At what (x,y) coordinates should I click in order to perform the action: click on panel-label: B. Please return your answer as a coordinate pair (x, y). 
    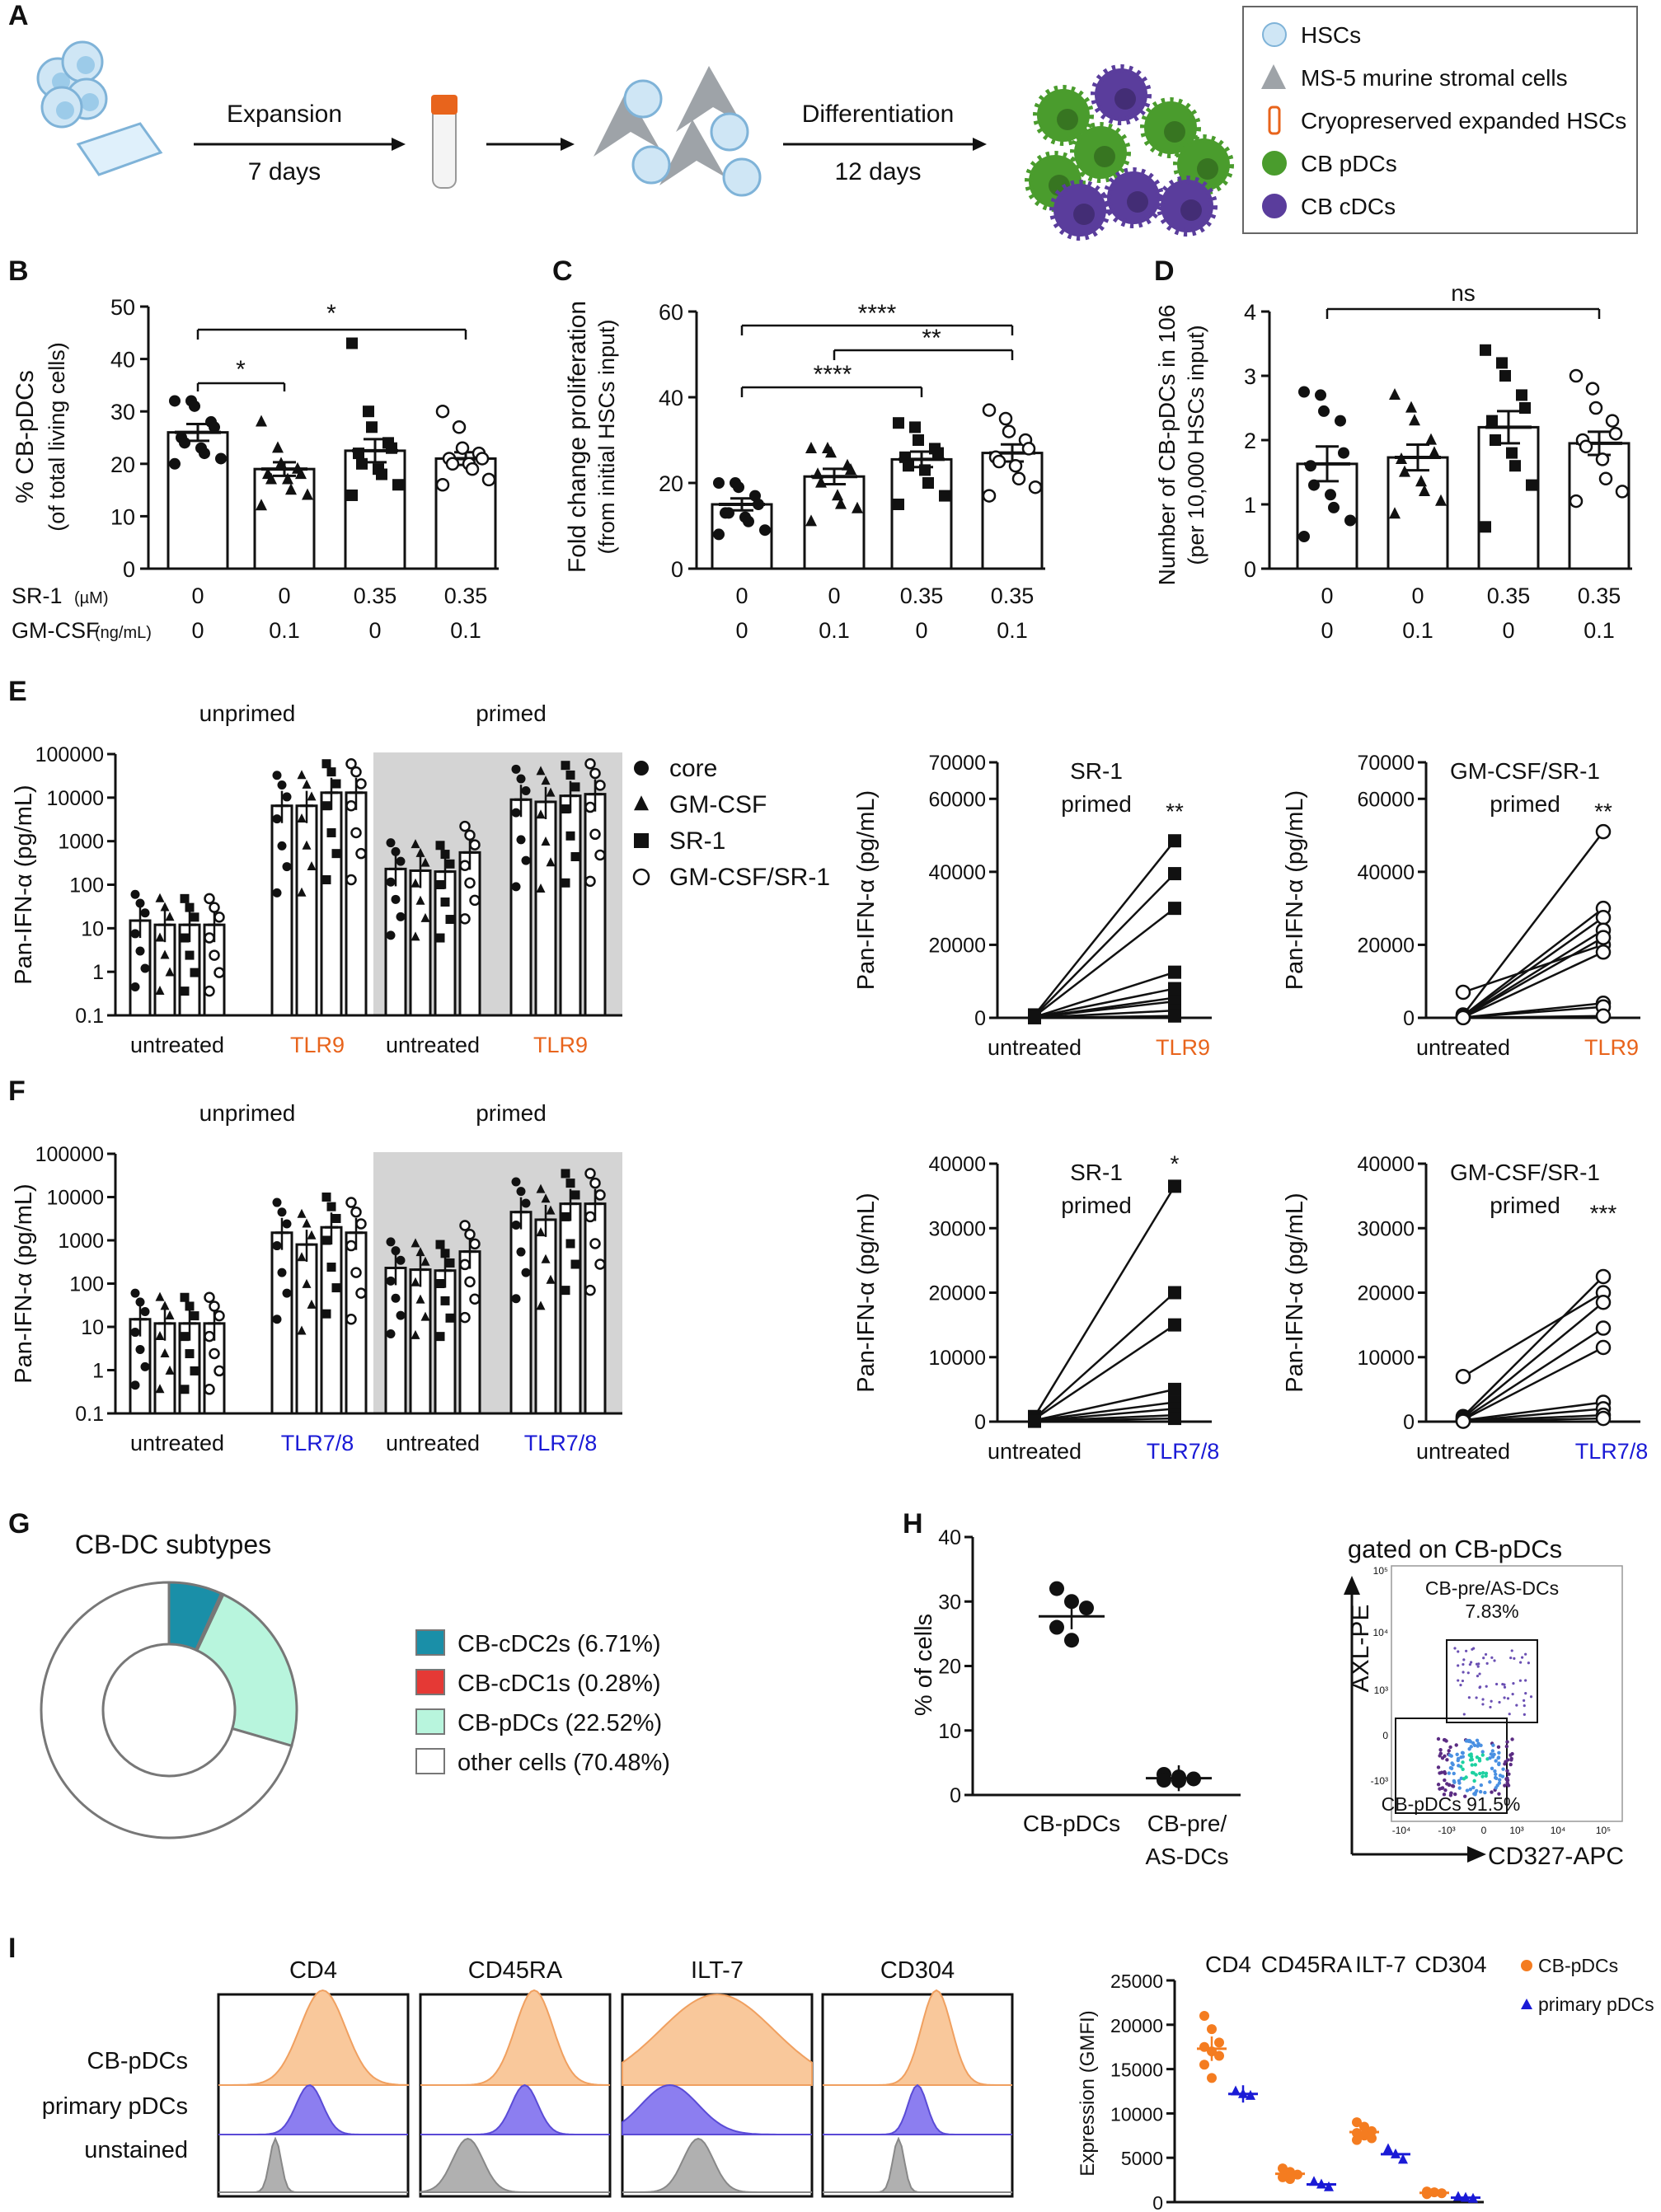
    Looking at the image, I should click on (18, 271).